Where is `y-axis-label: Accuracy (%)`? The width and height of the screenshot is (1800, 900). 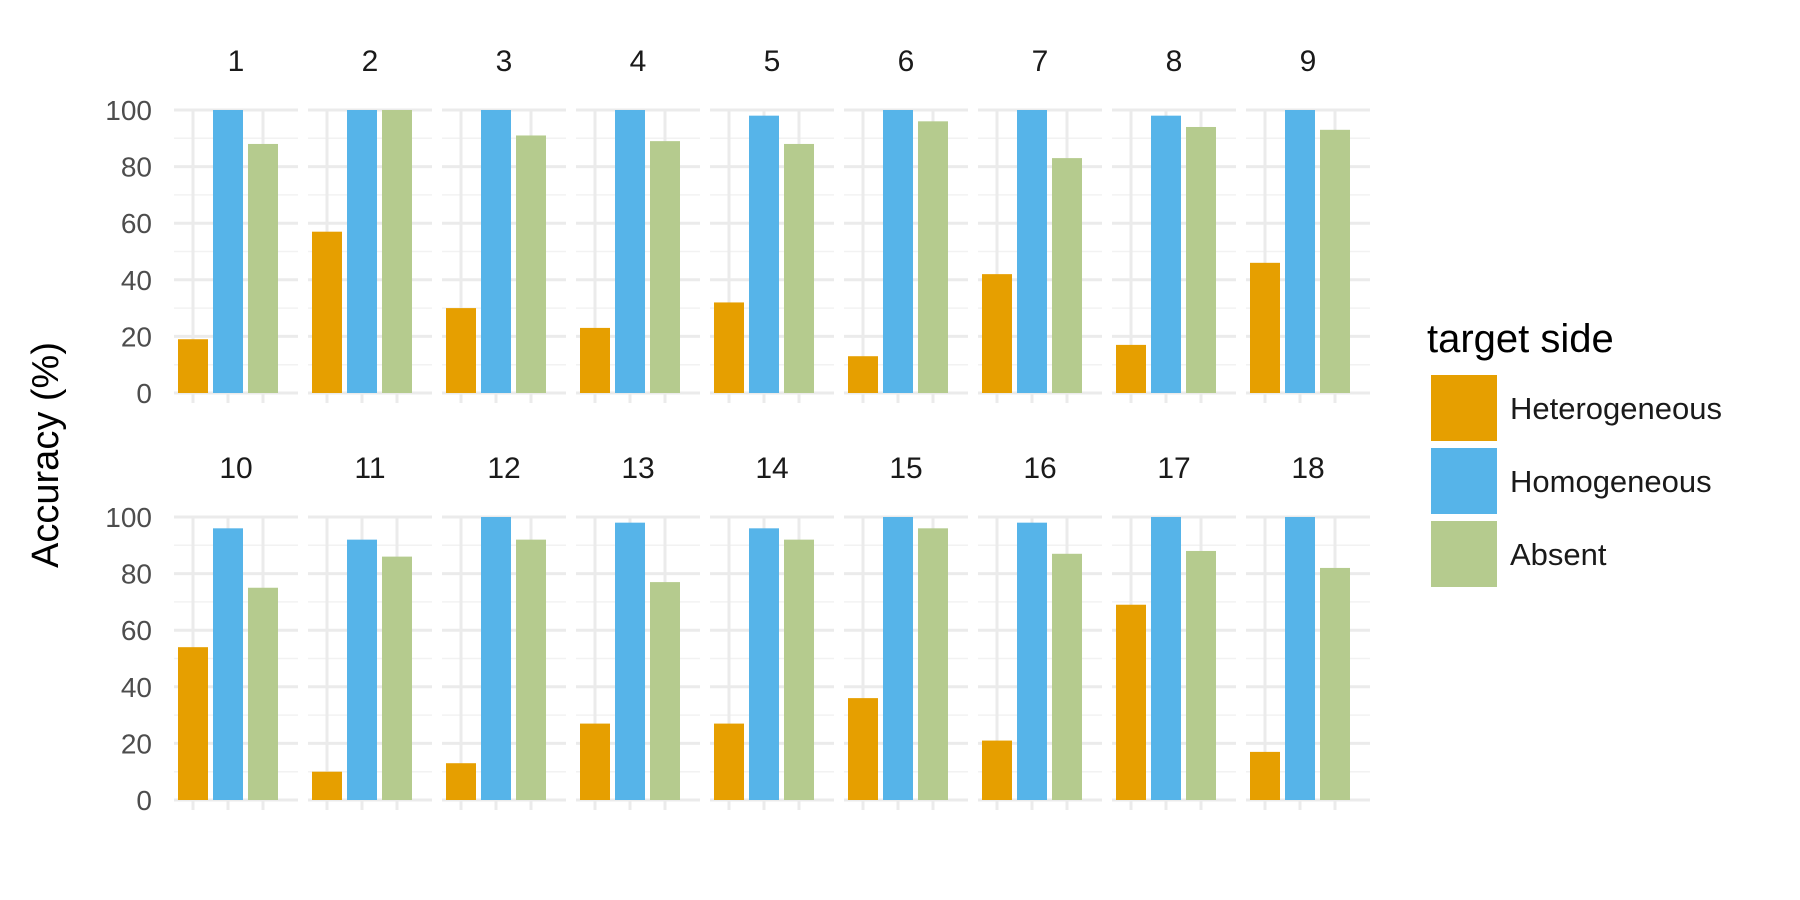
y-axis-label: Accuracy (%) is located at coordinates (46, 455).